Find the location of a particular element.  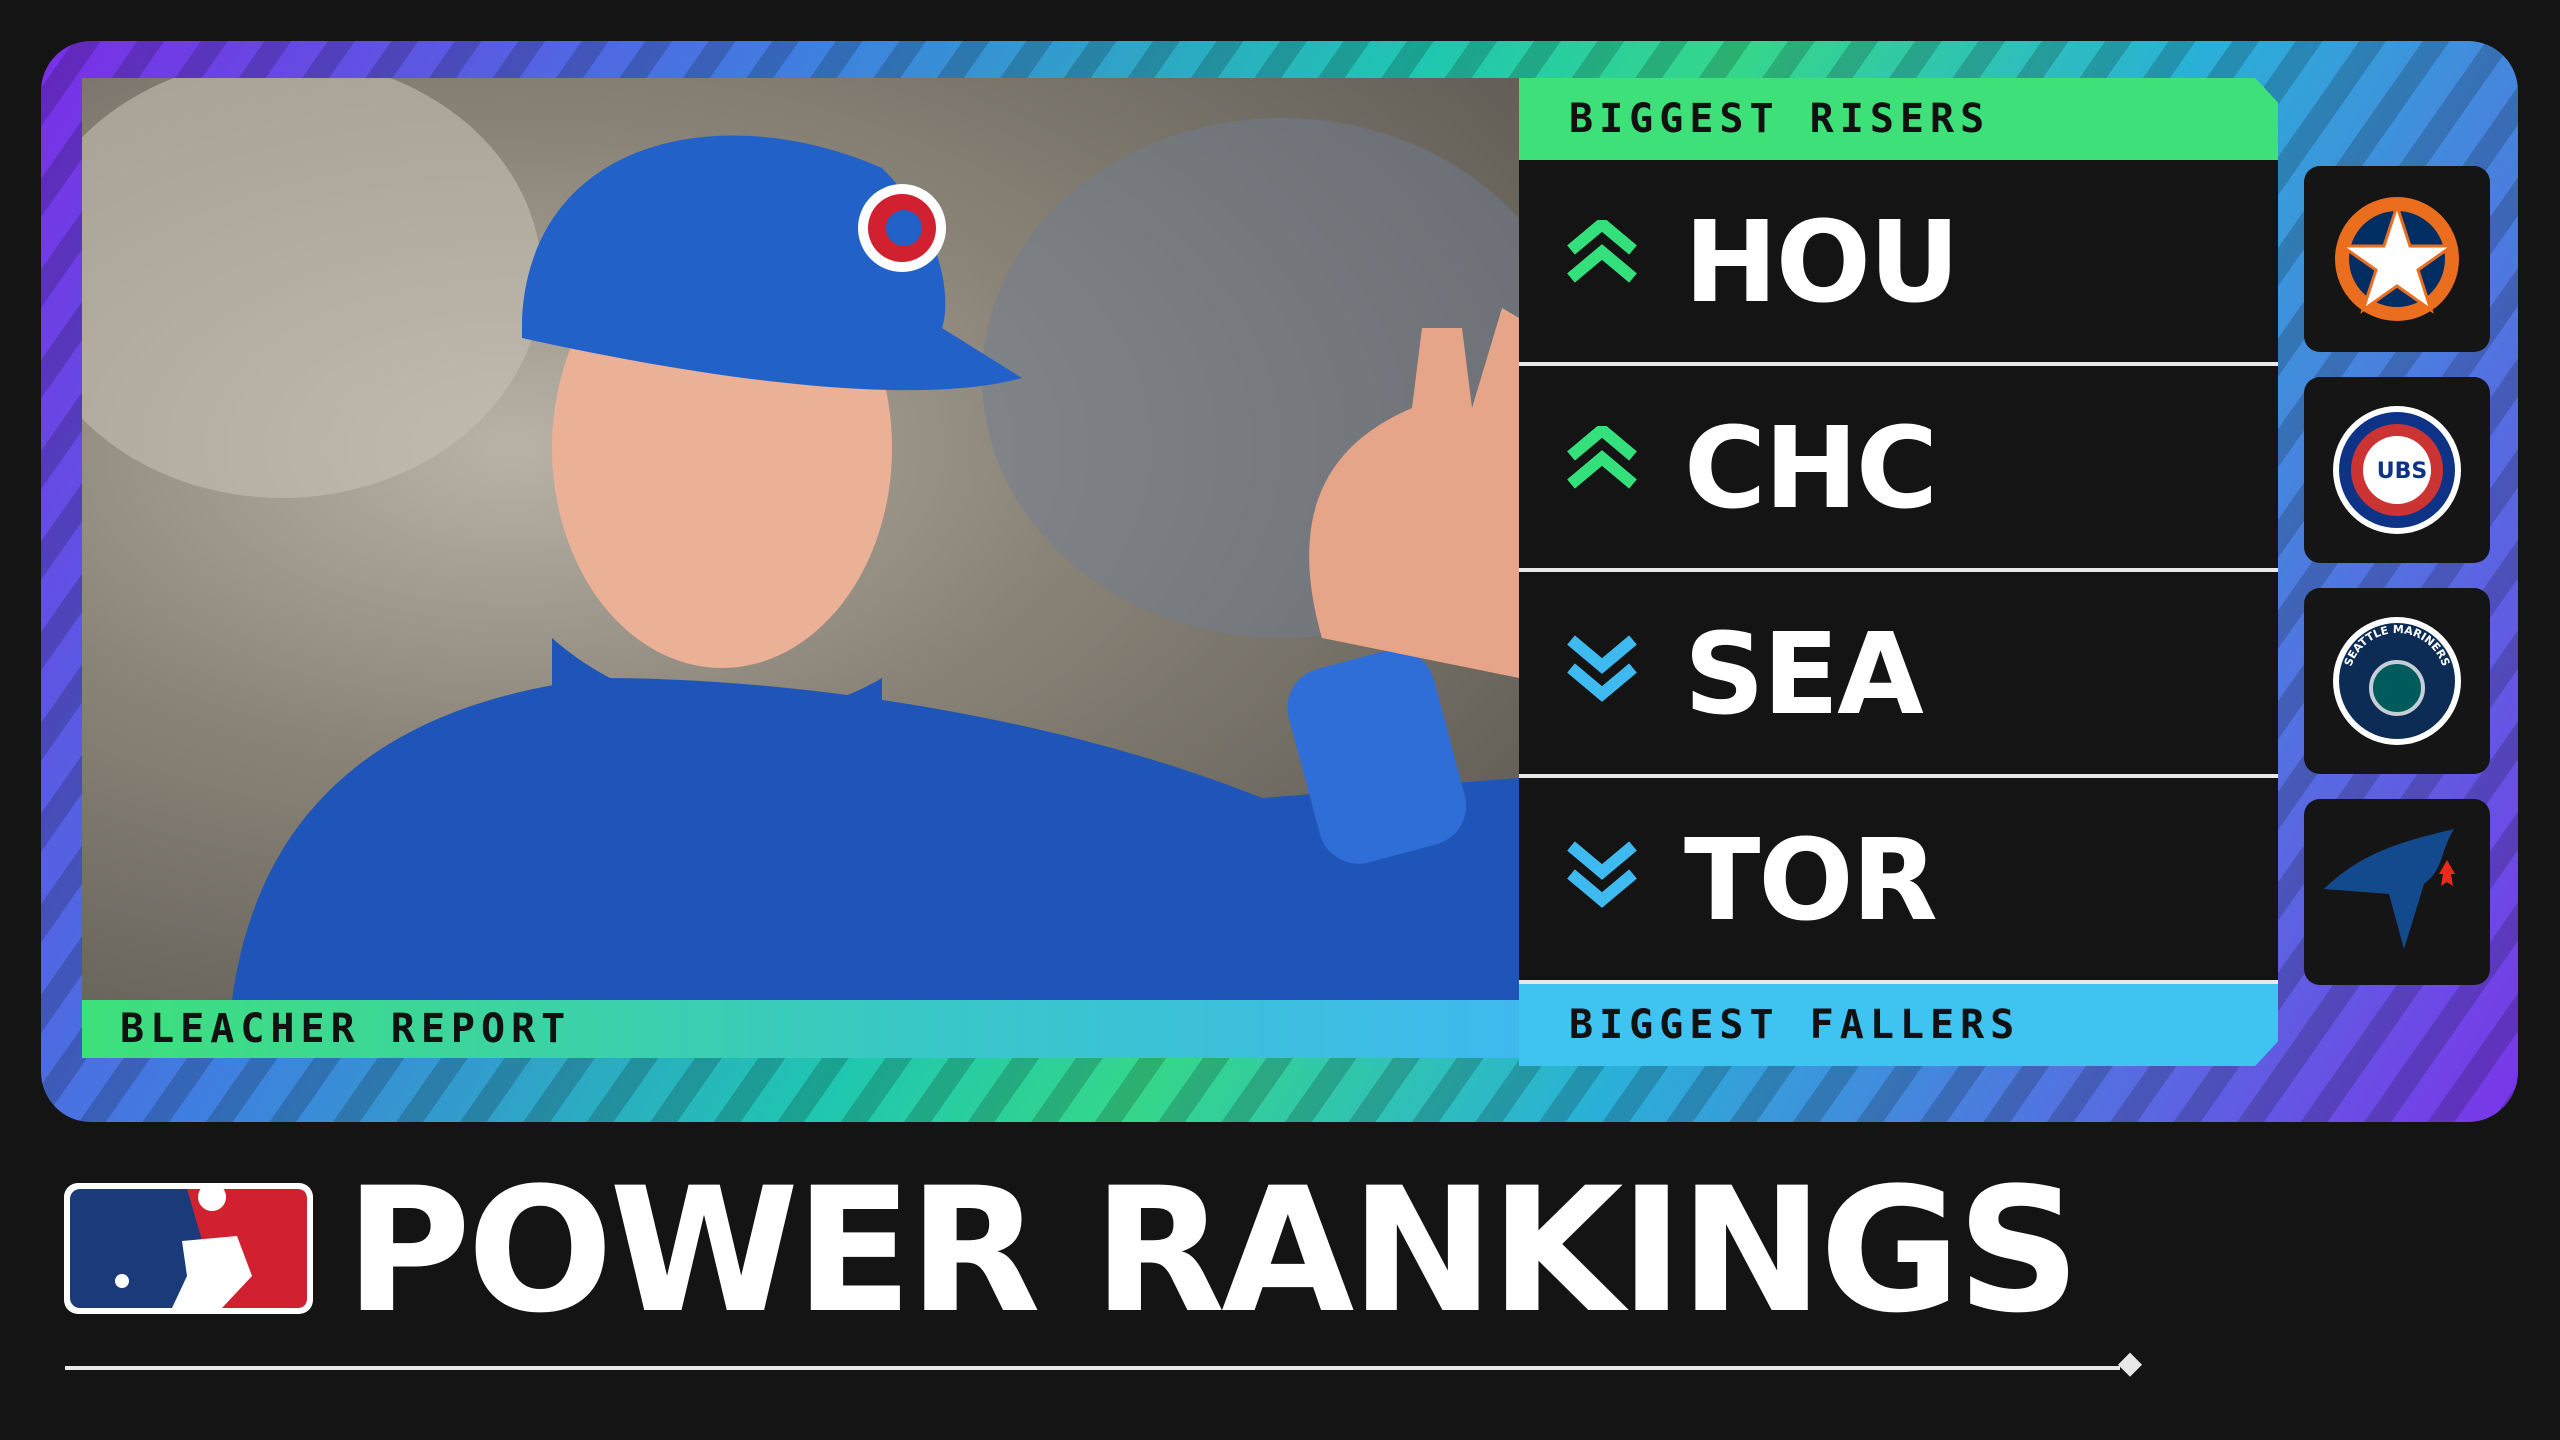

logo-star is located at coordinates (2397, 257).